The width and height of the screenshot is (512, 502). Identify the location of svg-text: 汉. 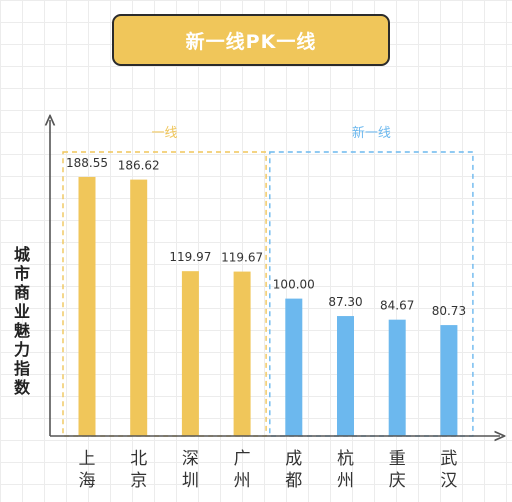
(448, 481).